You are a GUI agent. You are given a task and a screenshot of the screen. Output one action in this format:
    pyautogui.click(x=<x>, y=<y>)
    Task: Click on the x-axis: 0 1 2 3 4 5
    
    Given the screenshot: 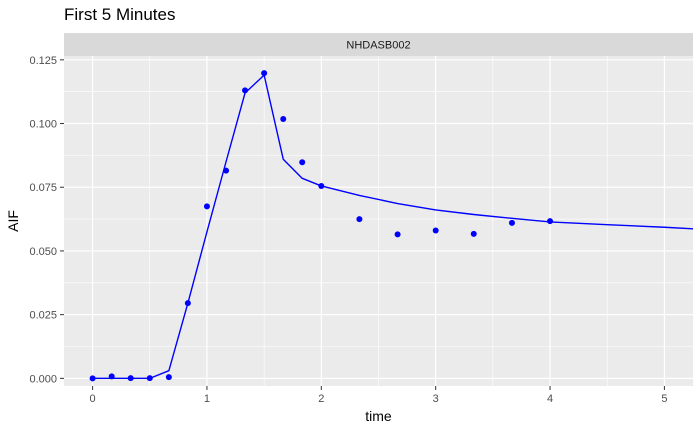 What is the action you would take?
    pyautogui.click(x=378, y=395)
    